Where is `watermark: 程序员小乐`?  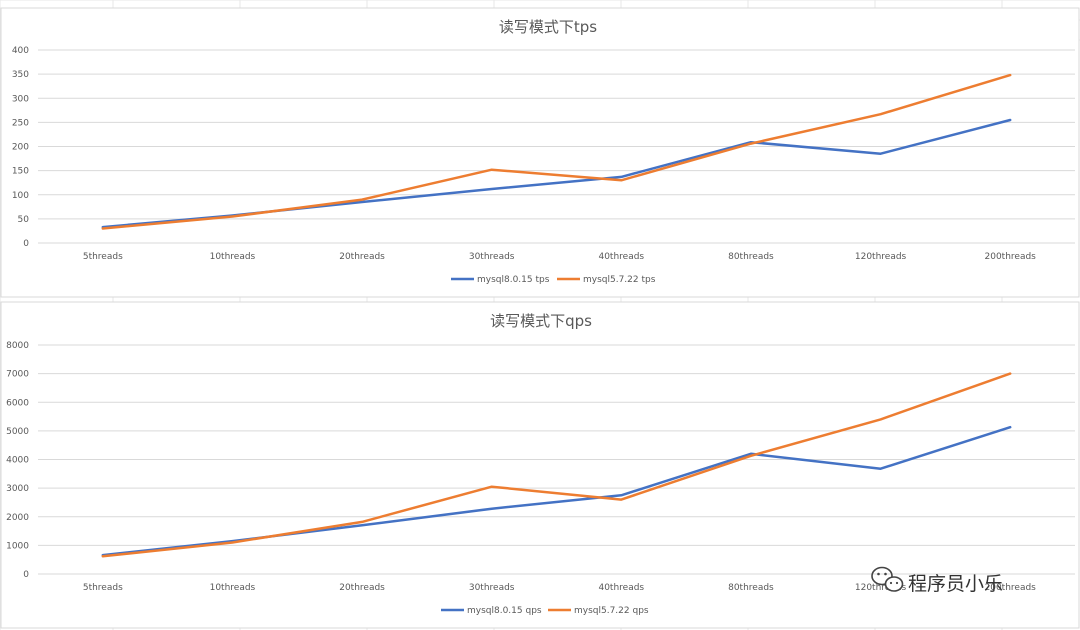 watermark: 程序员小乐 is located at coordinates (937, 580).